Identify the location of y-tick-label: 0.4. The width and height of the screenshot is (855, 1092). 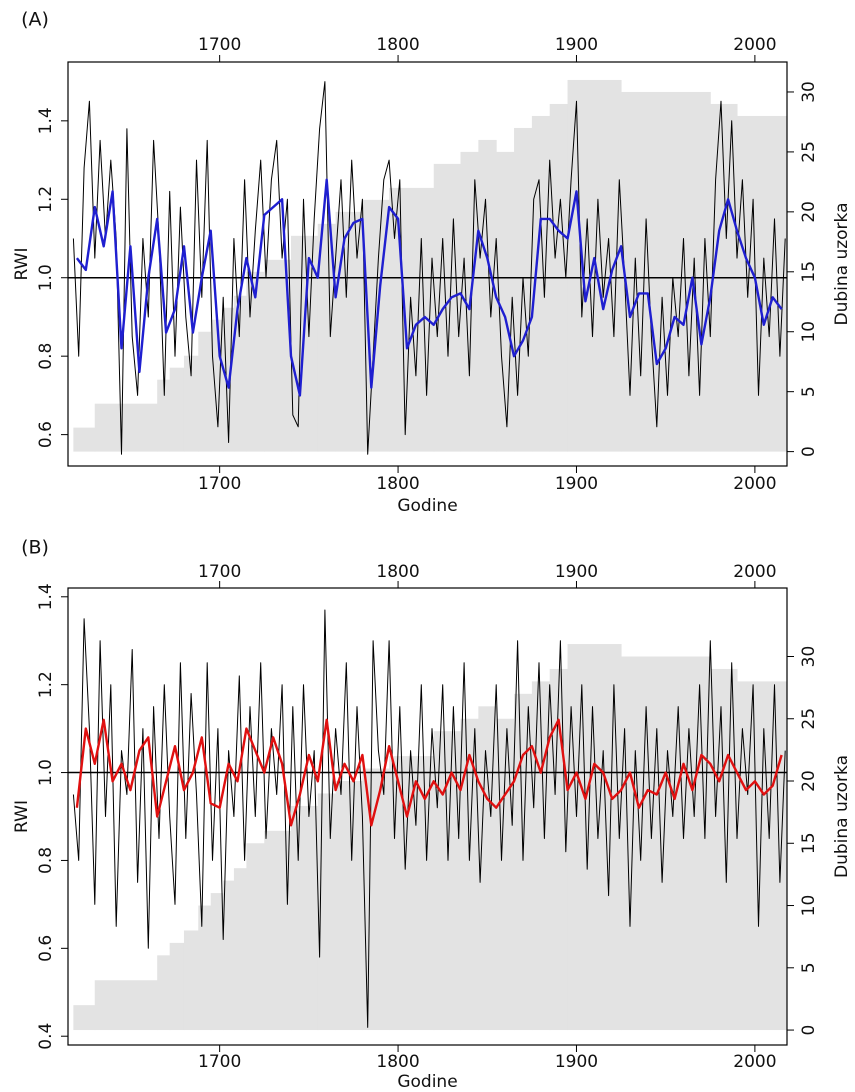
(46, 1036).